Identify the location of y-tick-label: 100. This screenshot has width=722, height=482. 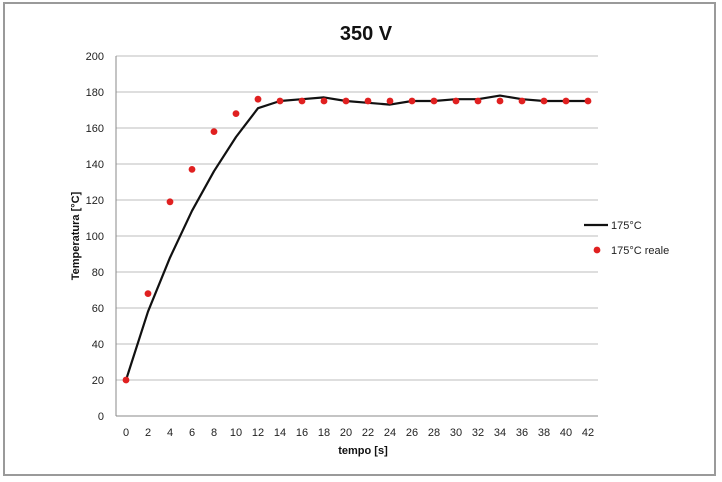
(95, 237).